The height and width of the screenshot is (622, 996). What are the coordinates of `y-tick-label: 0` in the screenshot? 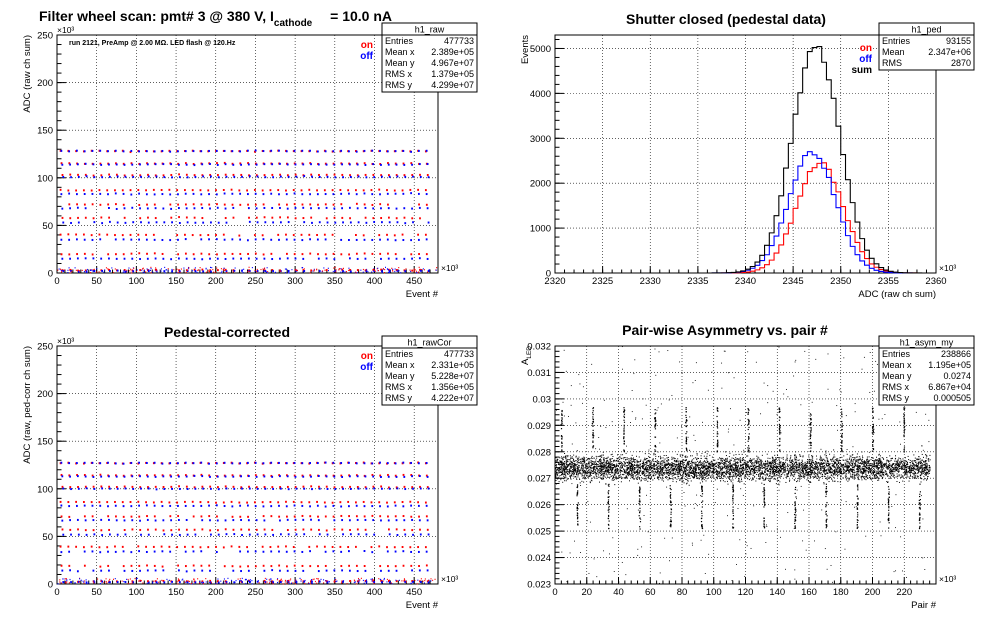 It's located at (548, 274).